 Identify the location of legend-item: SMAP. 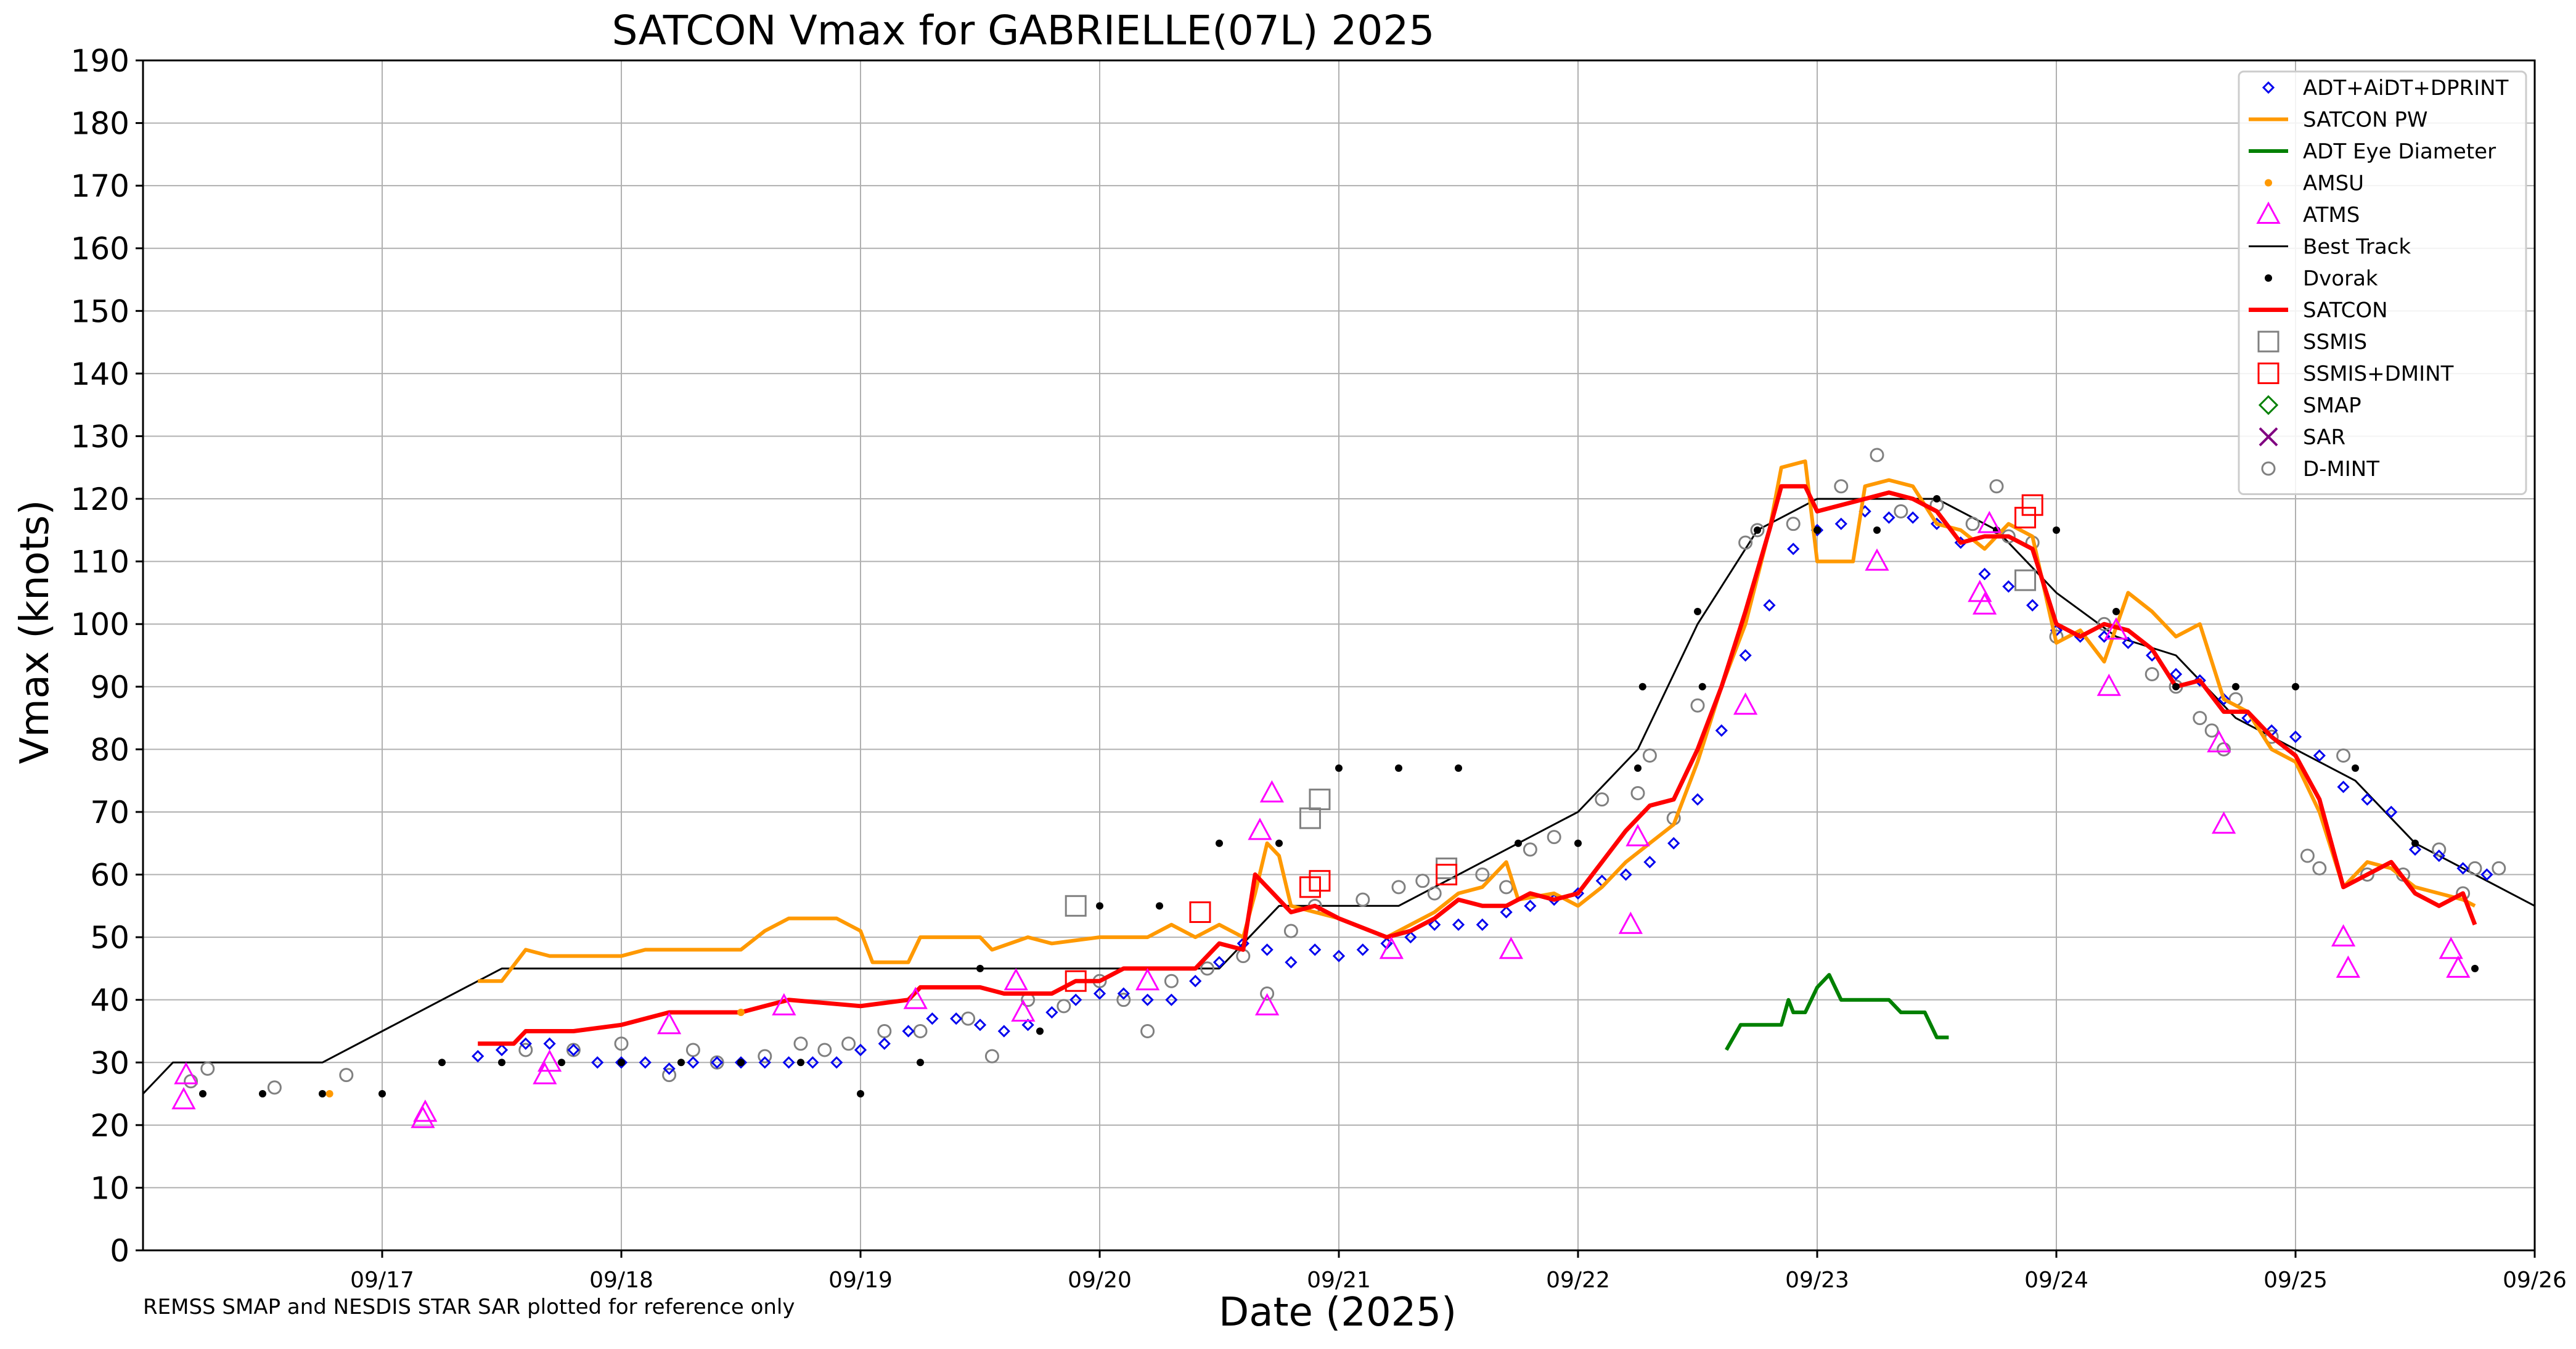
(2309, 405).